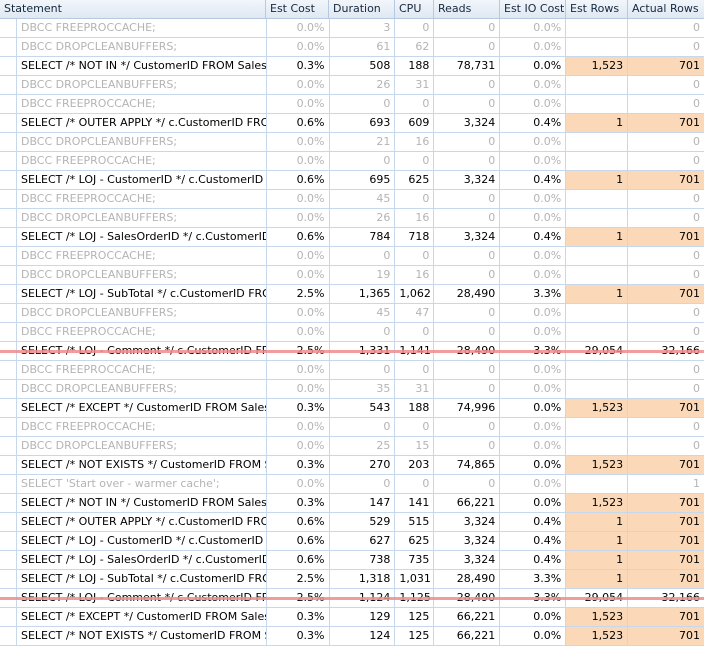 This screenshot has height=646, width=704. Describe the element at coordinates (415, 294) in the screenshot. I see `cell-cpu: 1,062` at that location.